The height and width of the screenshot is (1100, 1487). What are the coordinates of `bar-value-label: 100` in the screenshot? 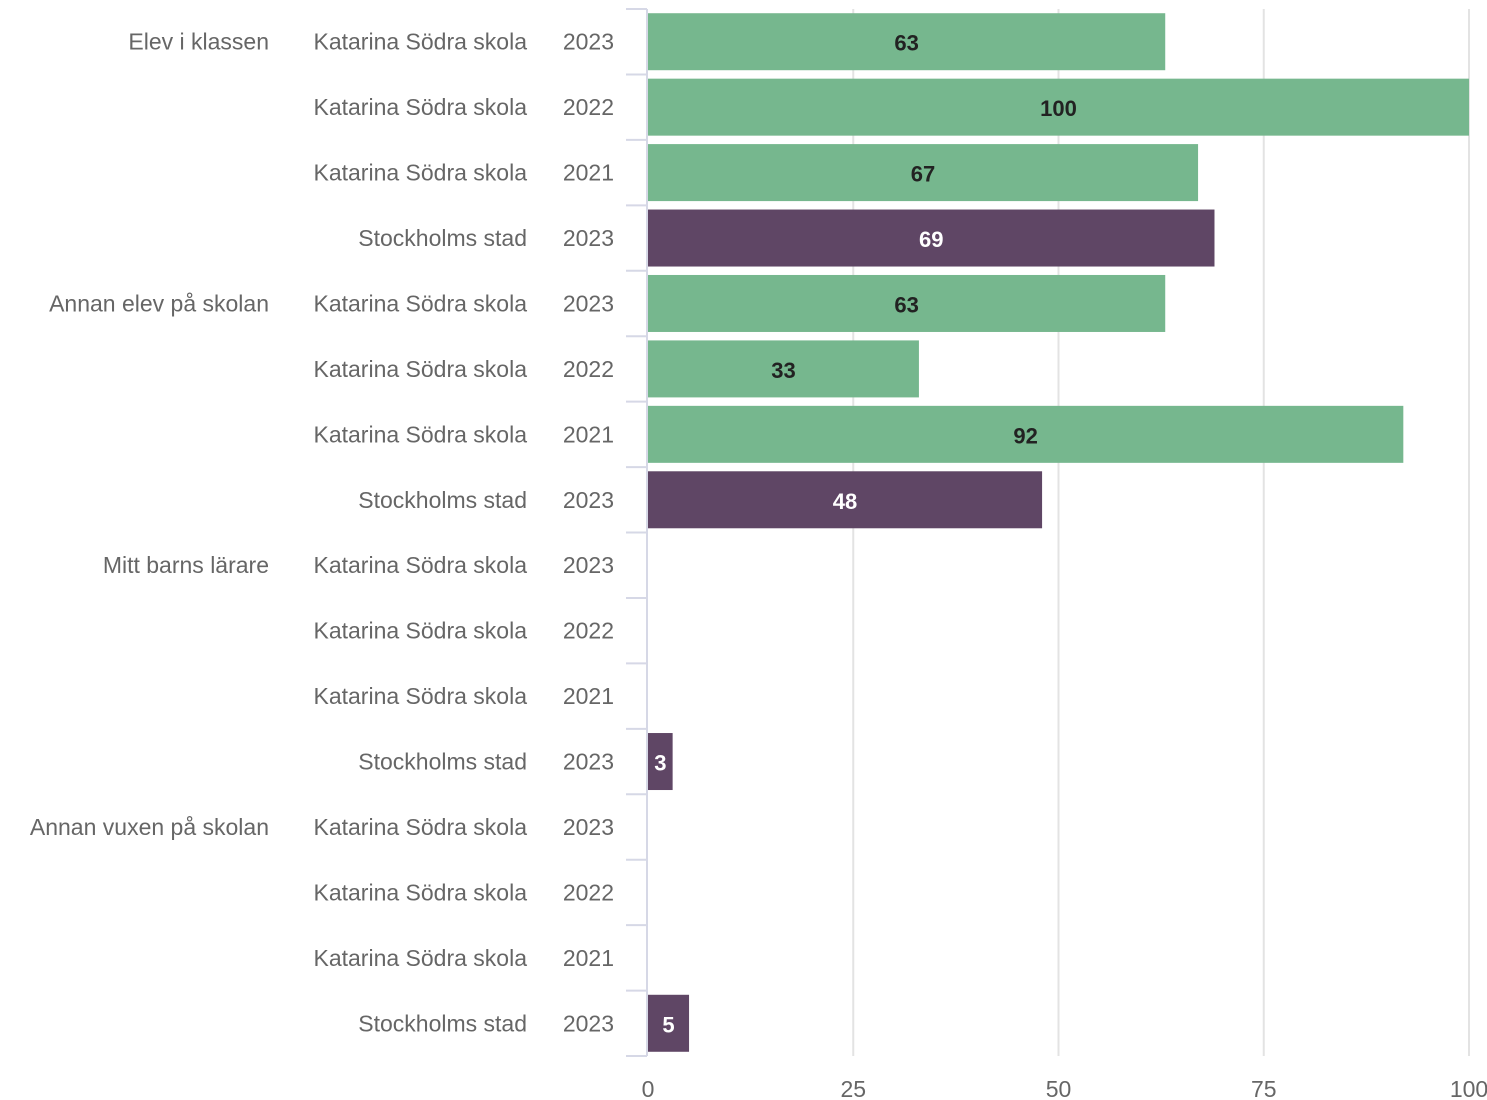 It's located at (1058, 108).